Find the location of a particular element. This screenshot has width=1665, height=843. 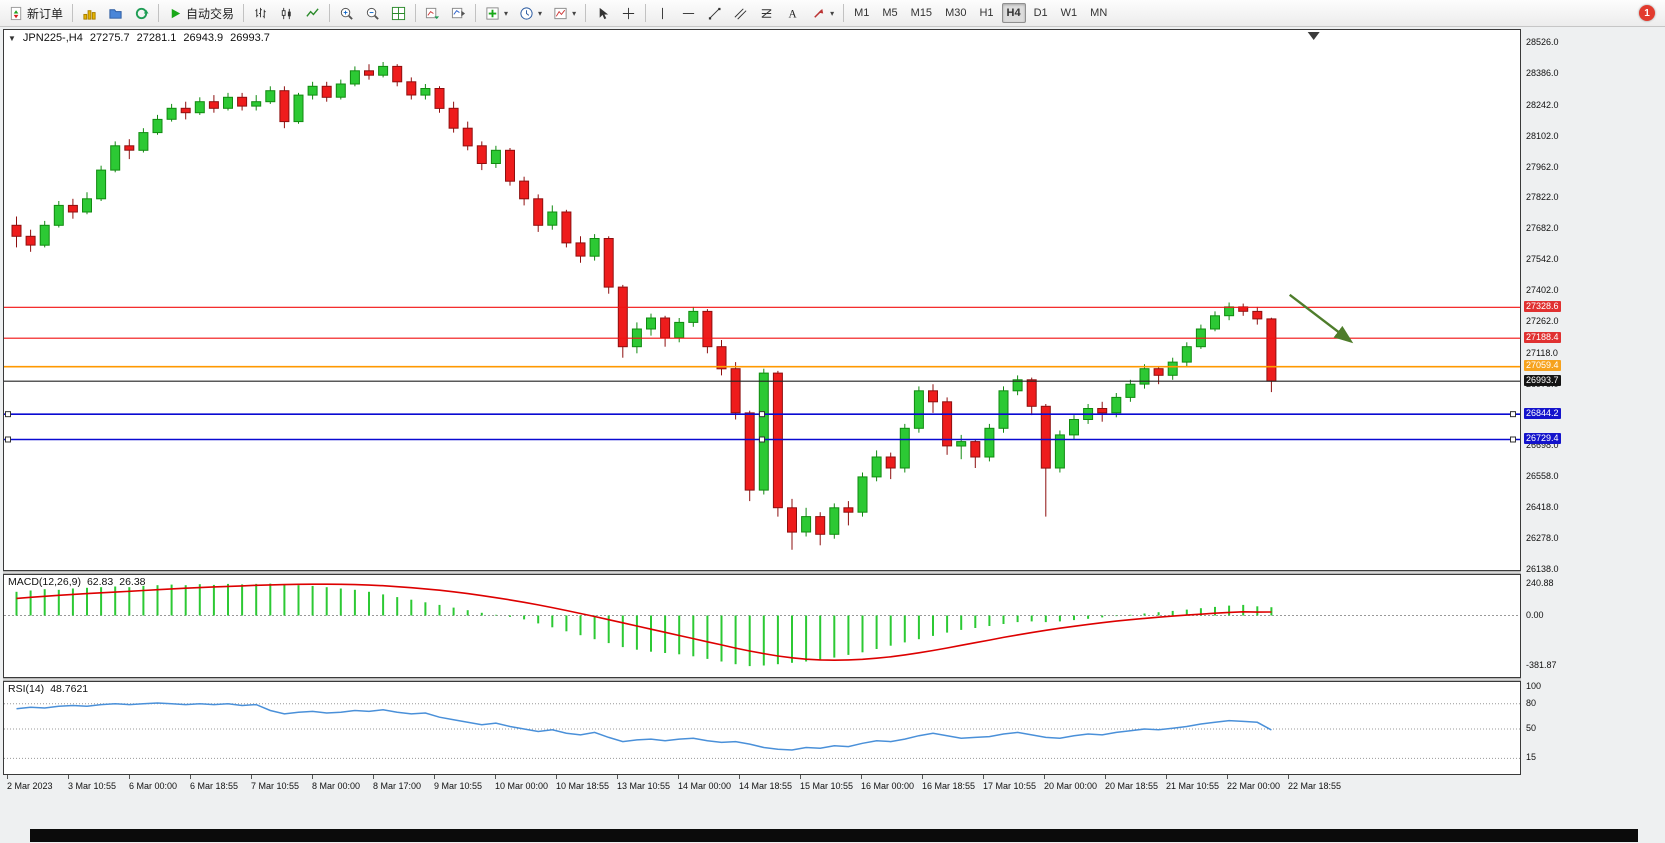

line-chart-mode-button is located at coordinates (312, 13).